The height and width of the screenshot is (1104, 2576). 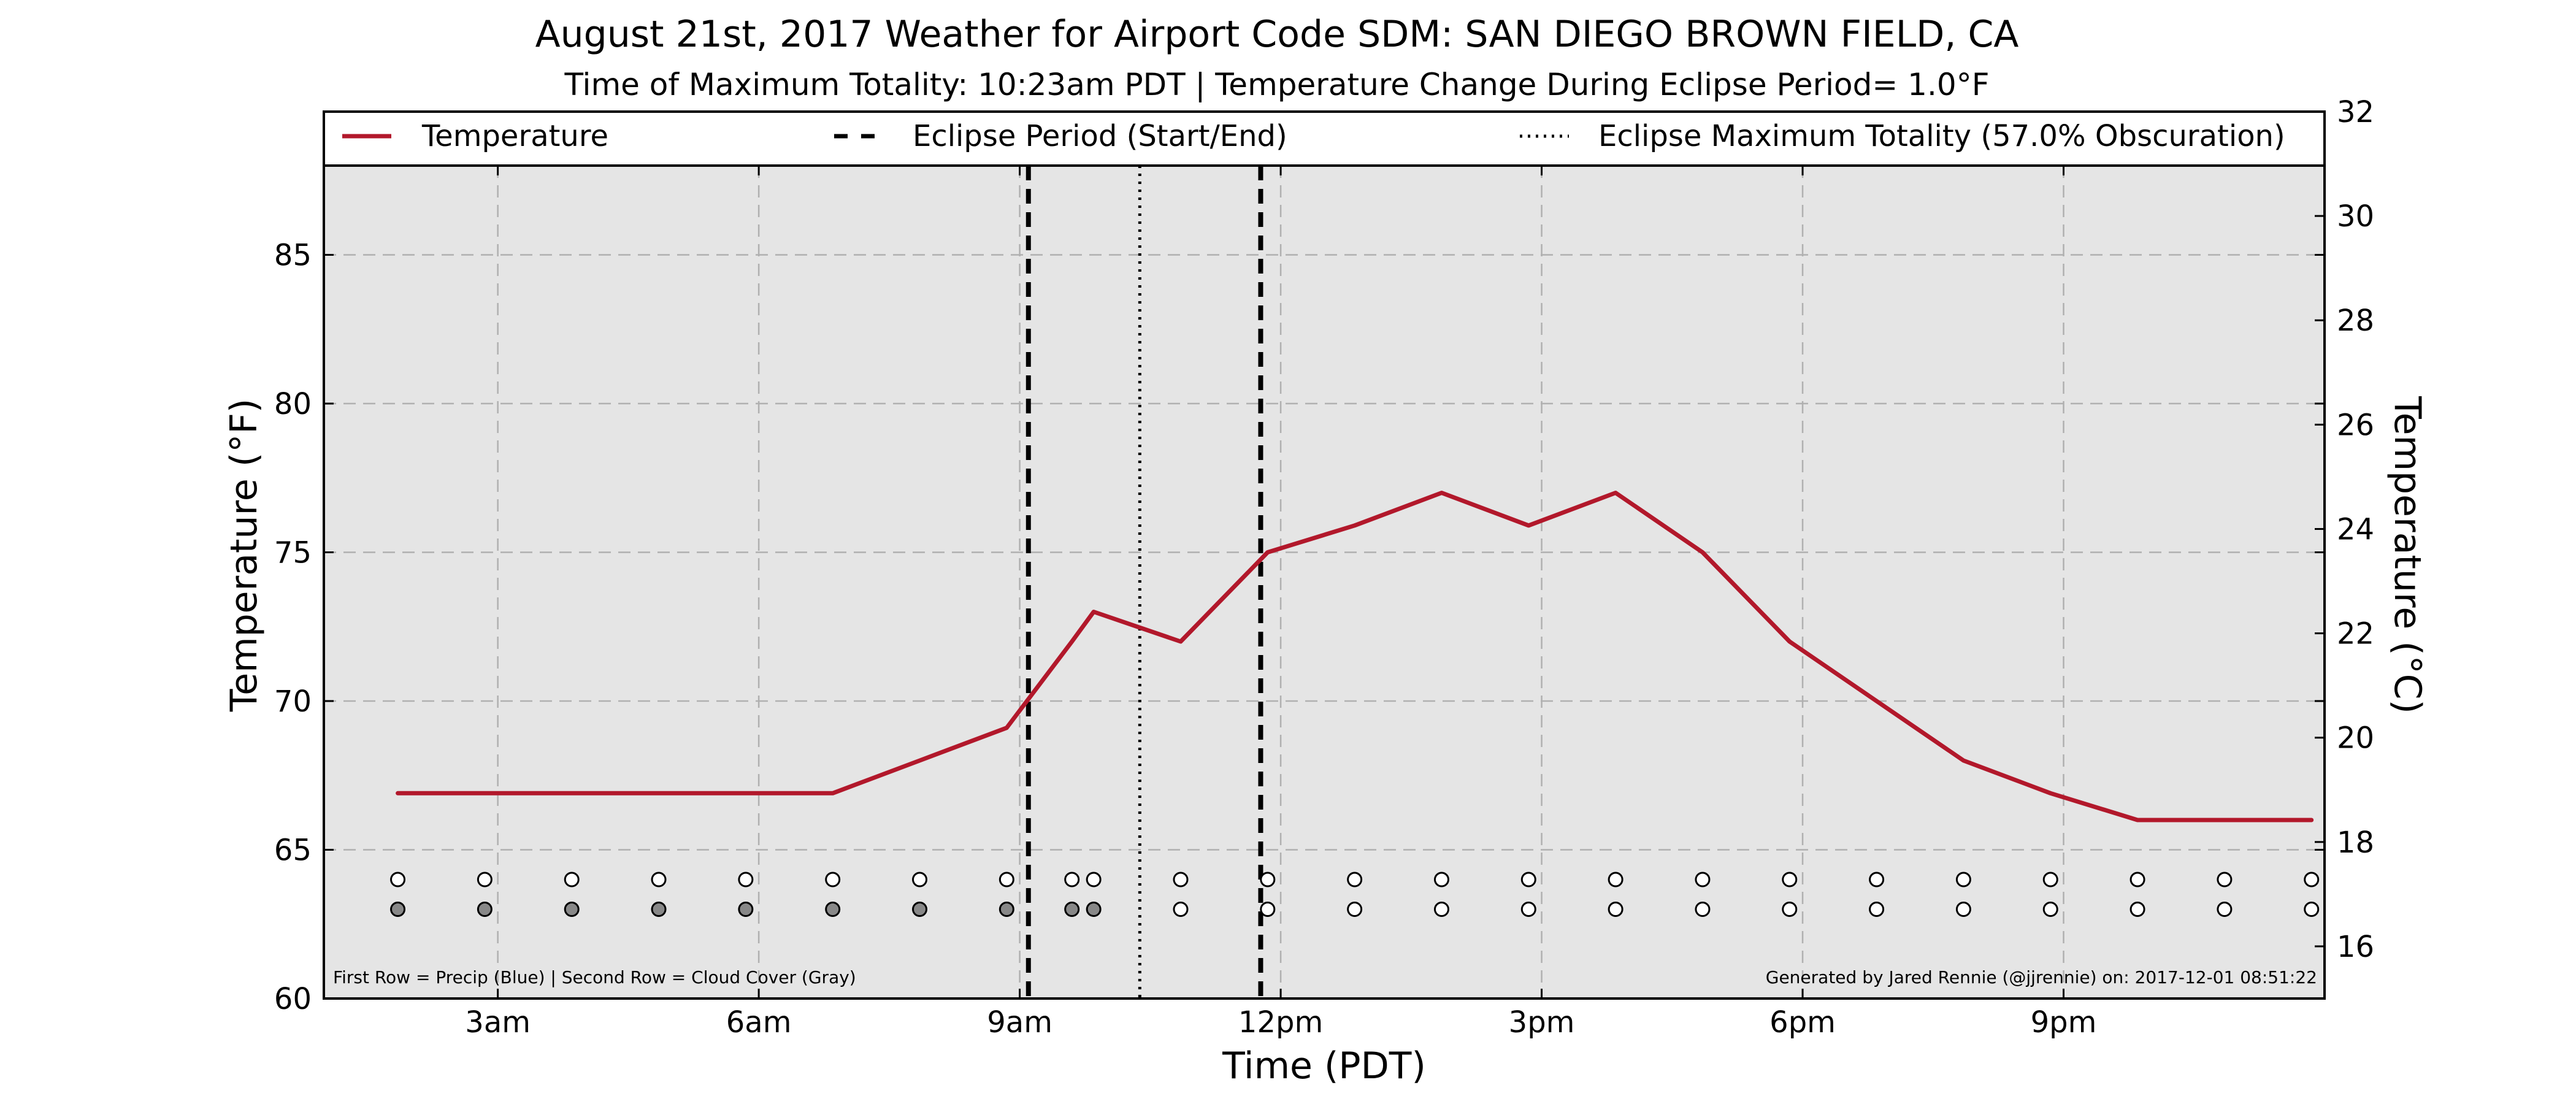 I want to click on y-tick-label-left: 80, so click(x=293, y=404).